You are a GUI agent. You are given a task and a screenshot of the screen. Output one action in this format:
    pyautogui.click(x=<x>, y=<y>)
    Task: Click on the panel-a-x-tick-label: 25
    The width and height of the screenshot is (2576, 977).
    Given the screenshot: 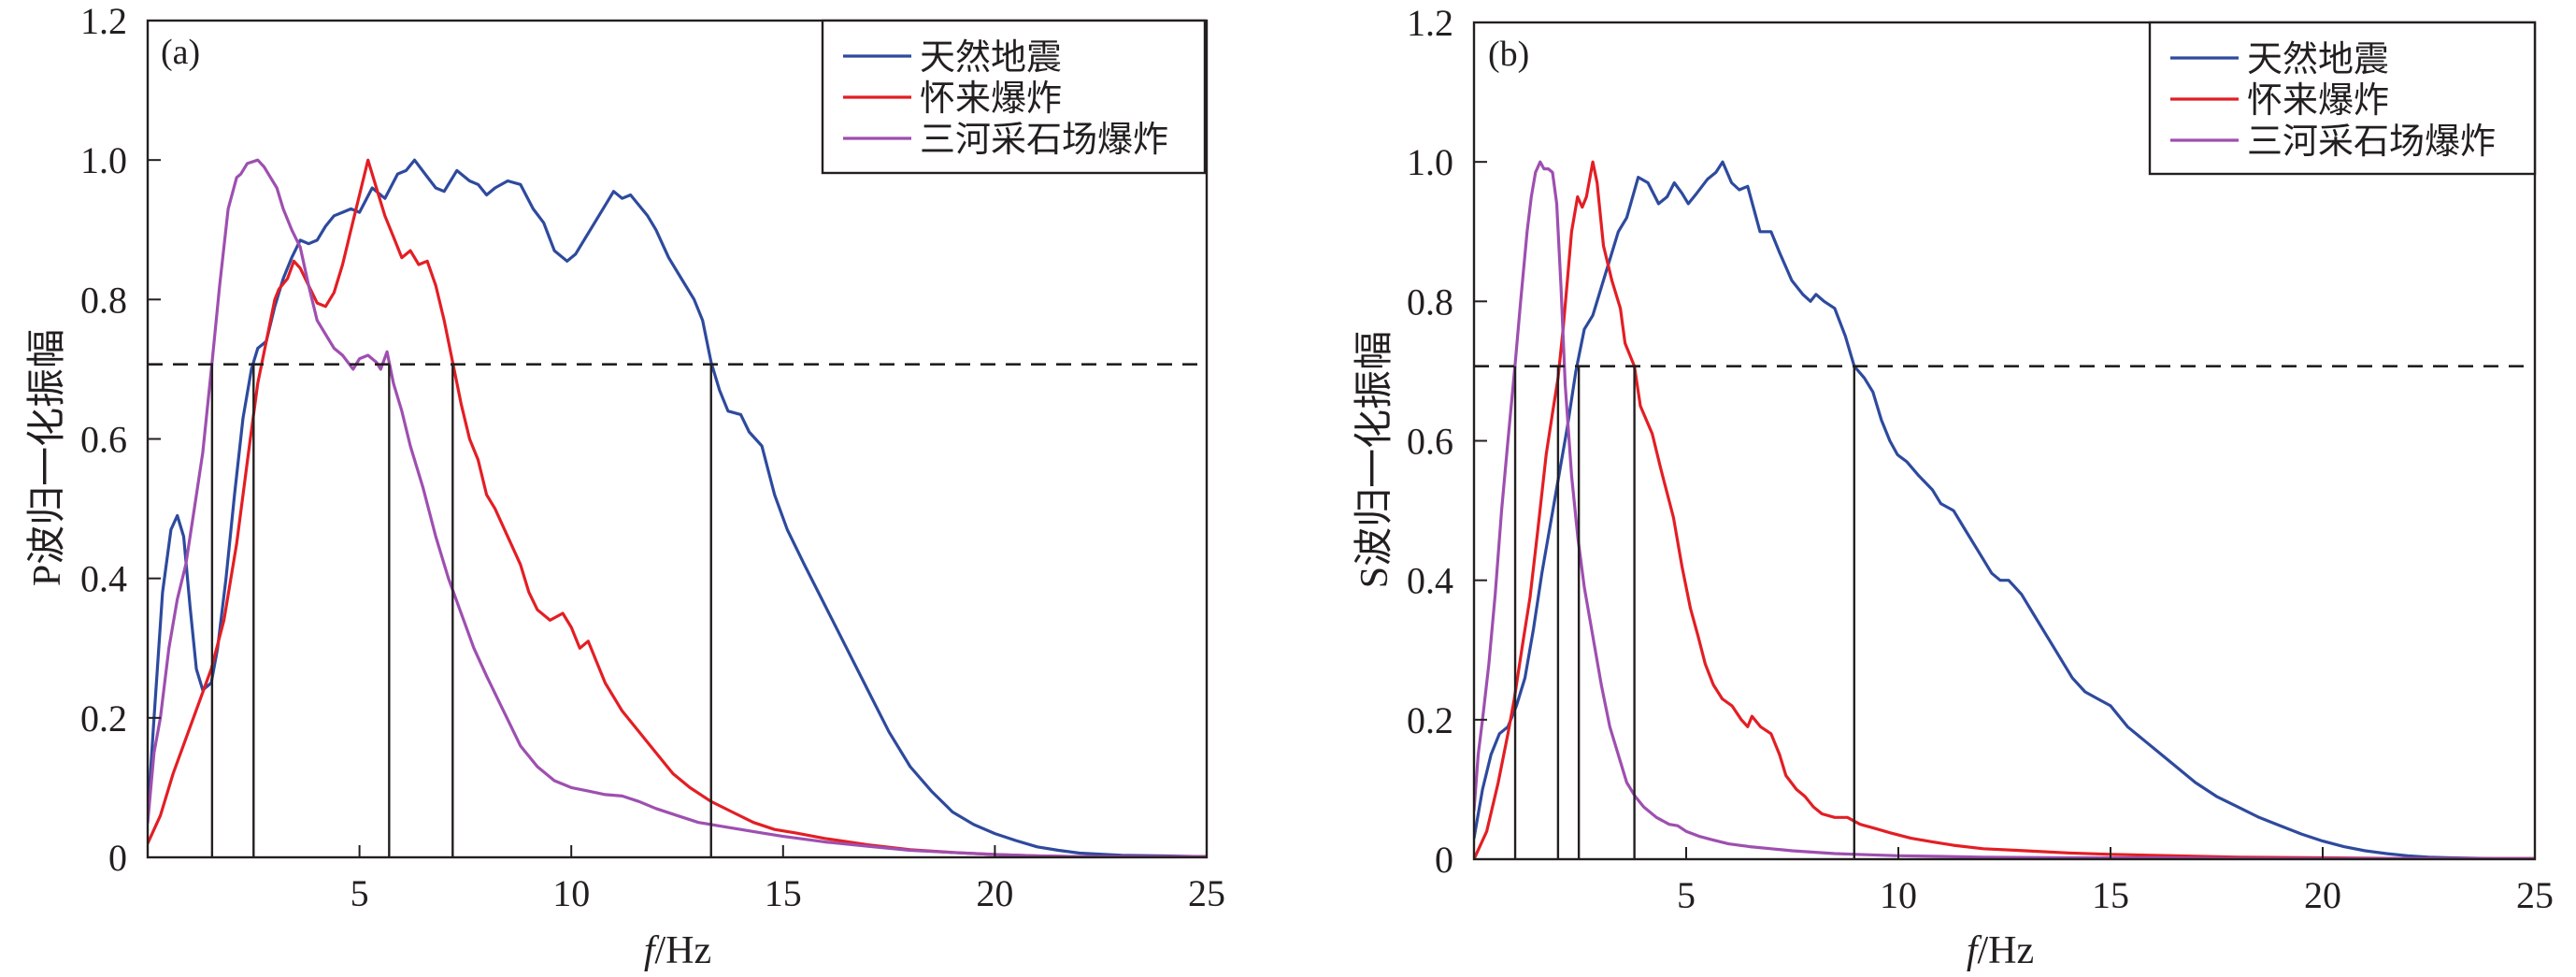 What is the action you would take?
    pyautogui.click(x=1206, y=893)
    